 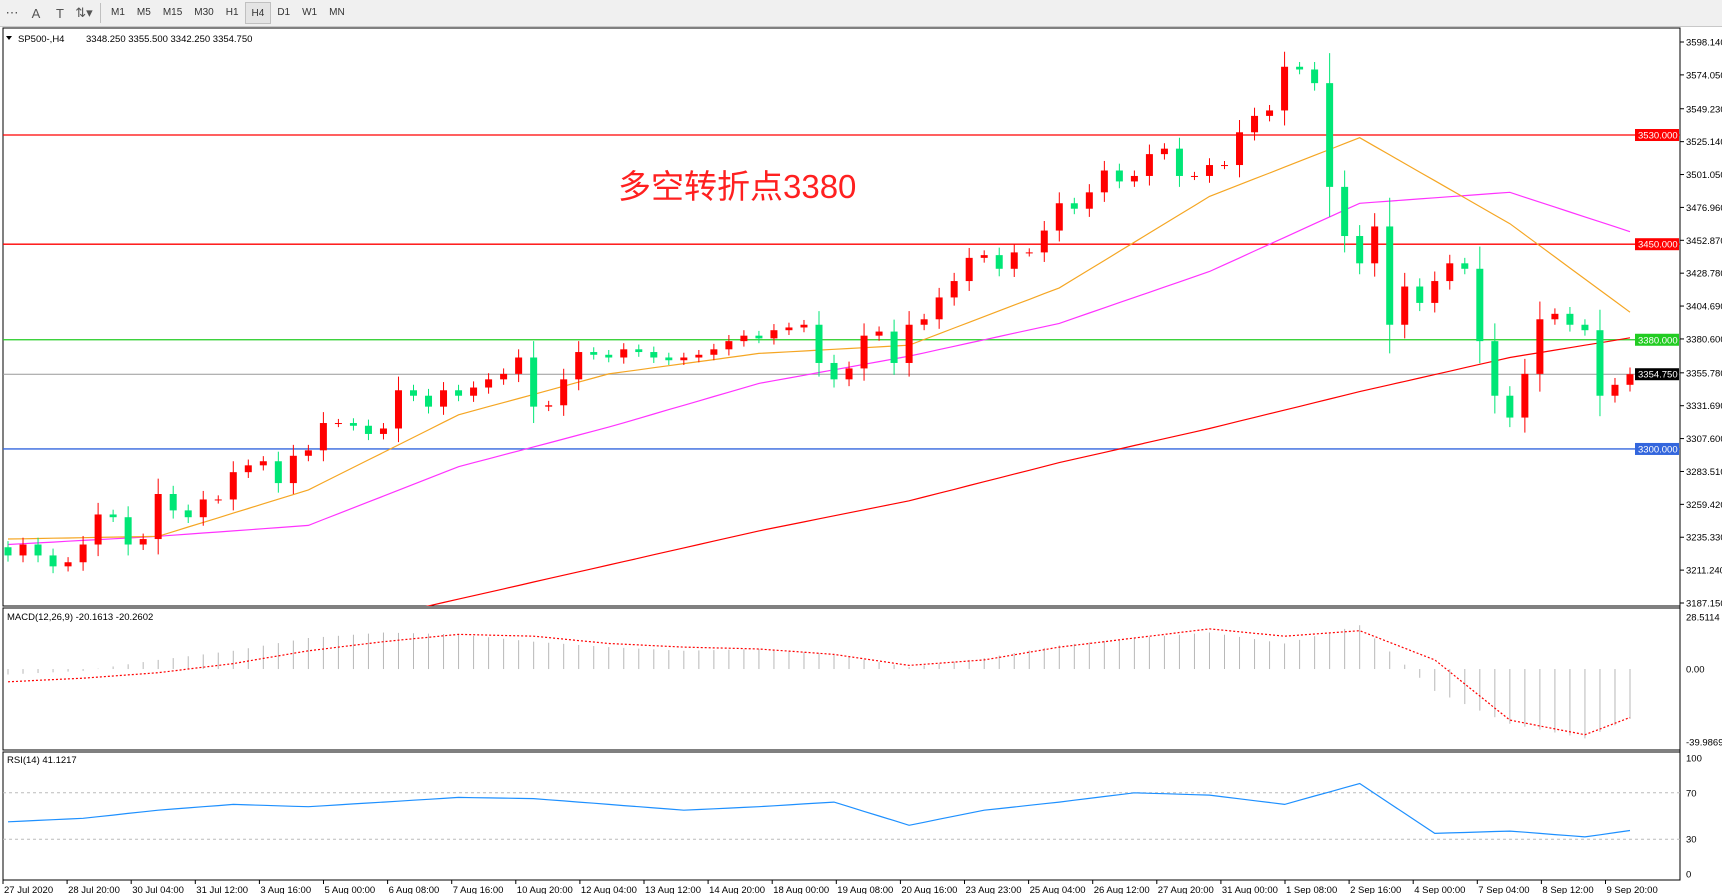 I want to click on arrows-icon: ⇅▾, so click(x=84, y=12).